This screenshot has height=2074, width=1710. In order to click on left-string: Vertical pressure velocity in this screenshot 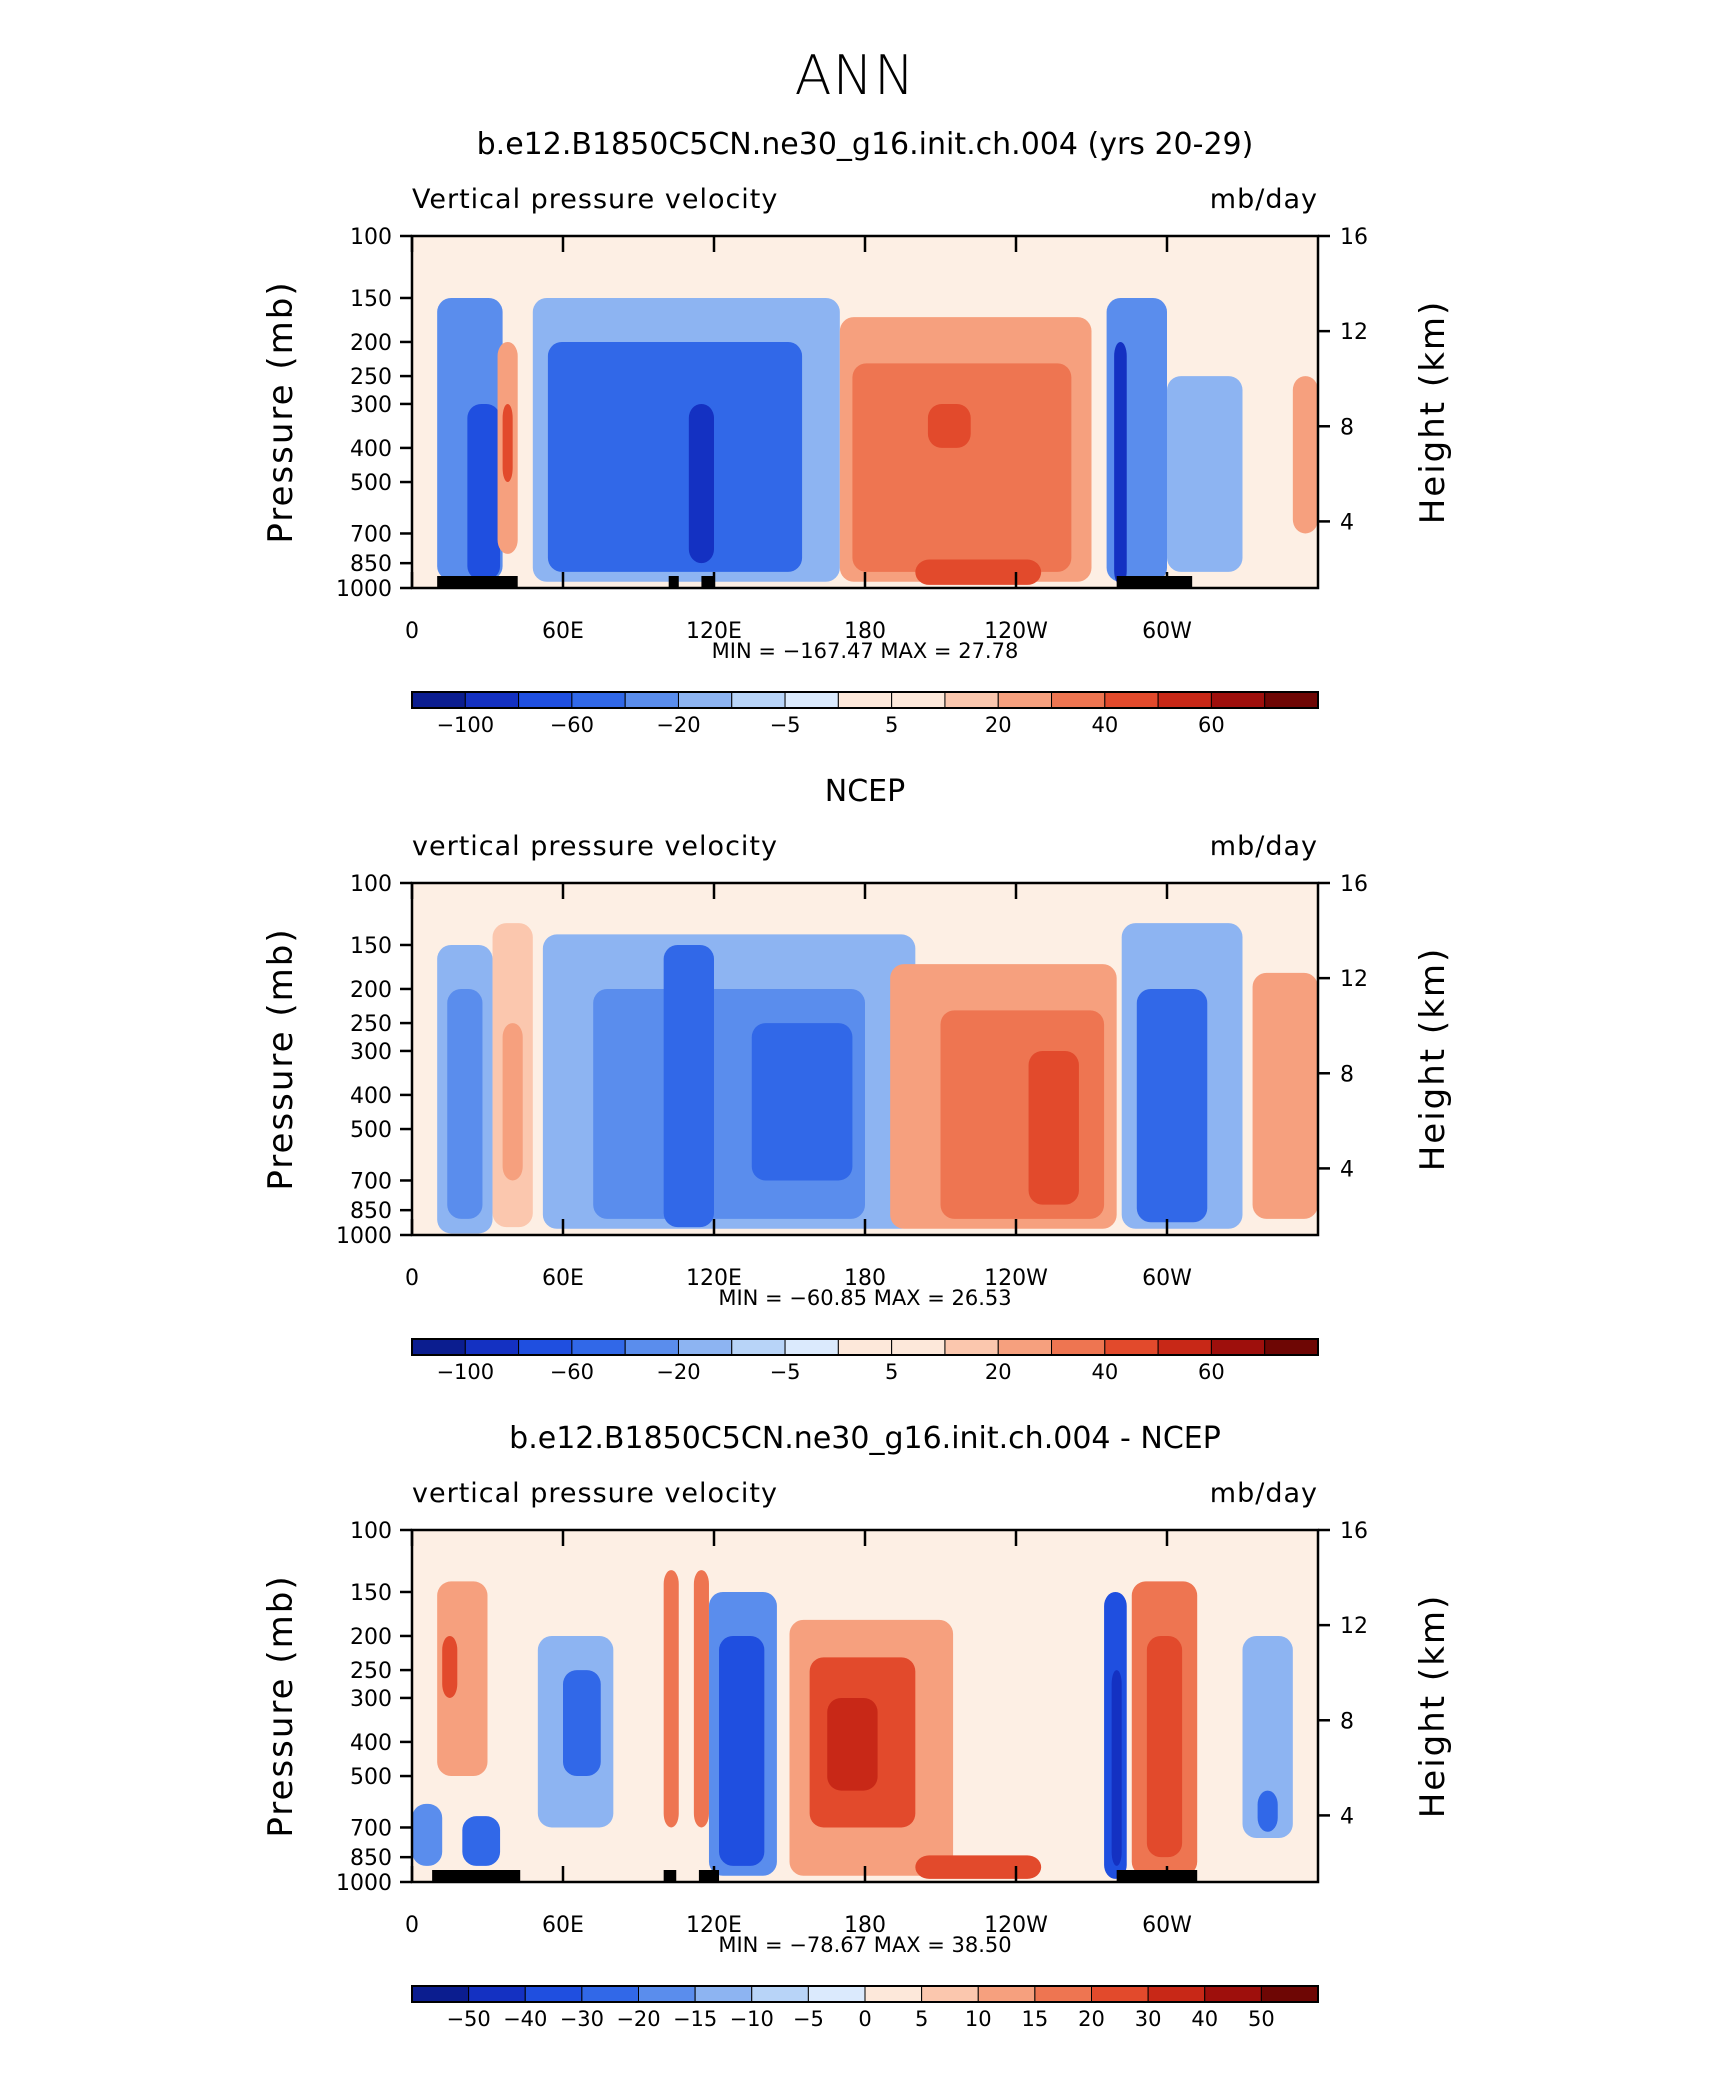, I will do `click(595, 199)`.